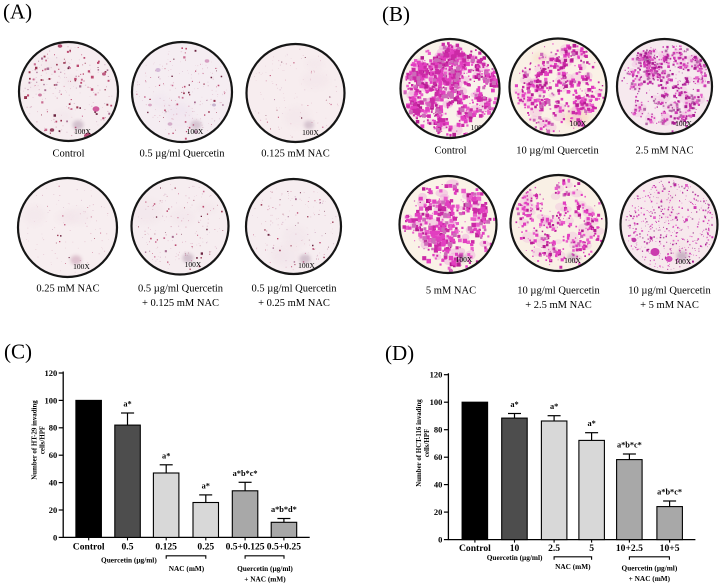 This screenshot has height=587, width=725. I want to click on svg-text: 0.5+0.125, so click(245, 547).